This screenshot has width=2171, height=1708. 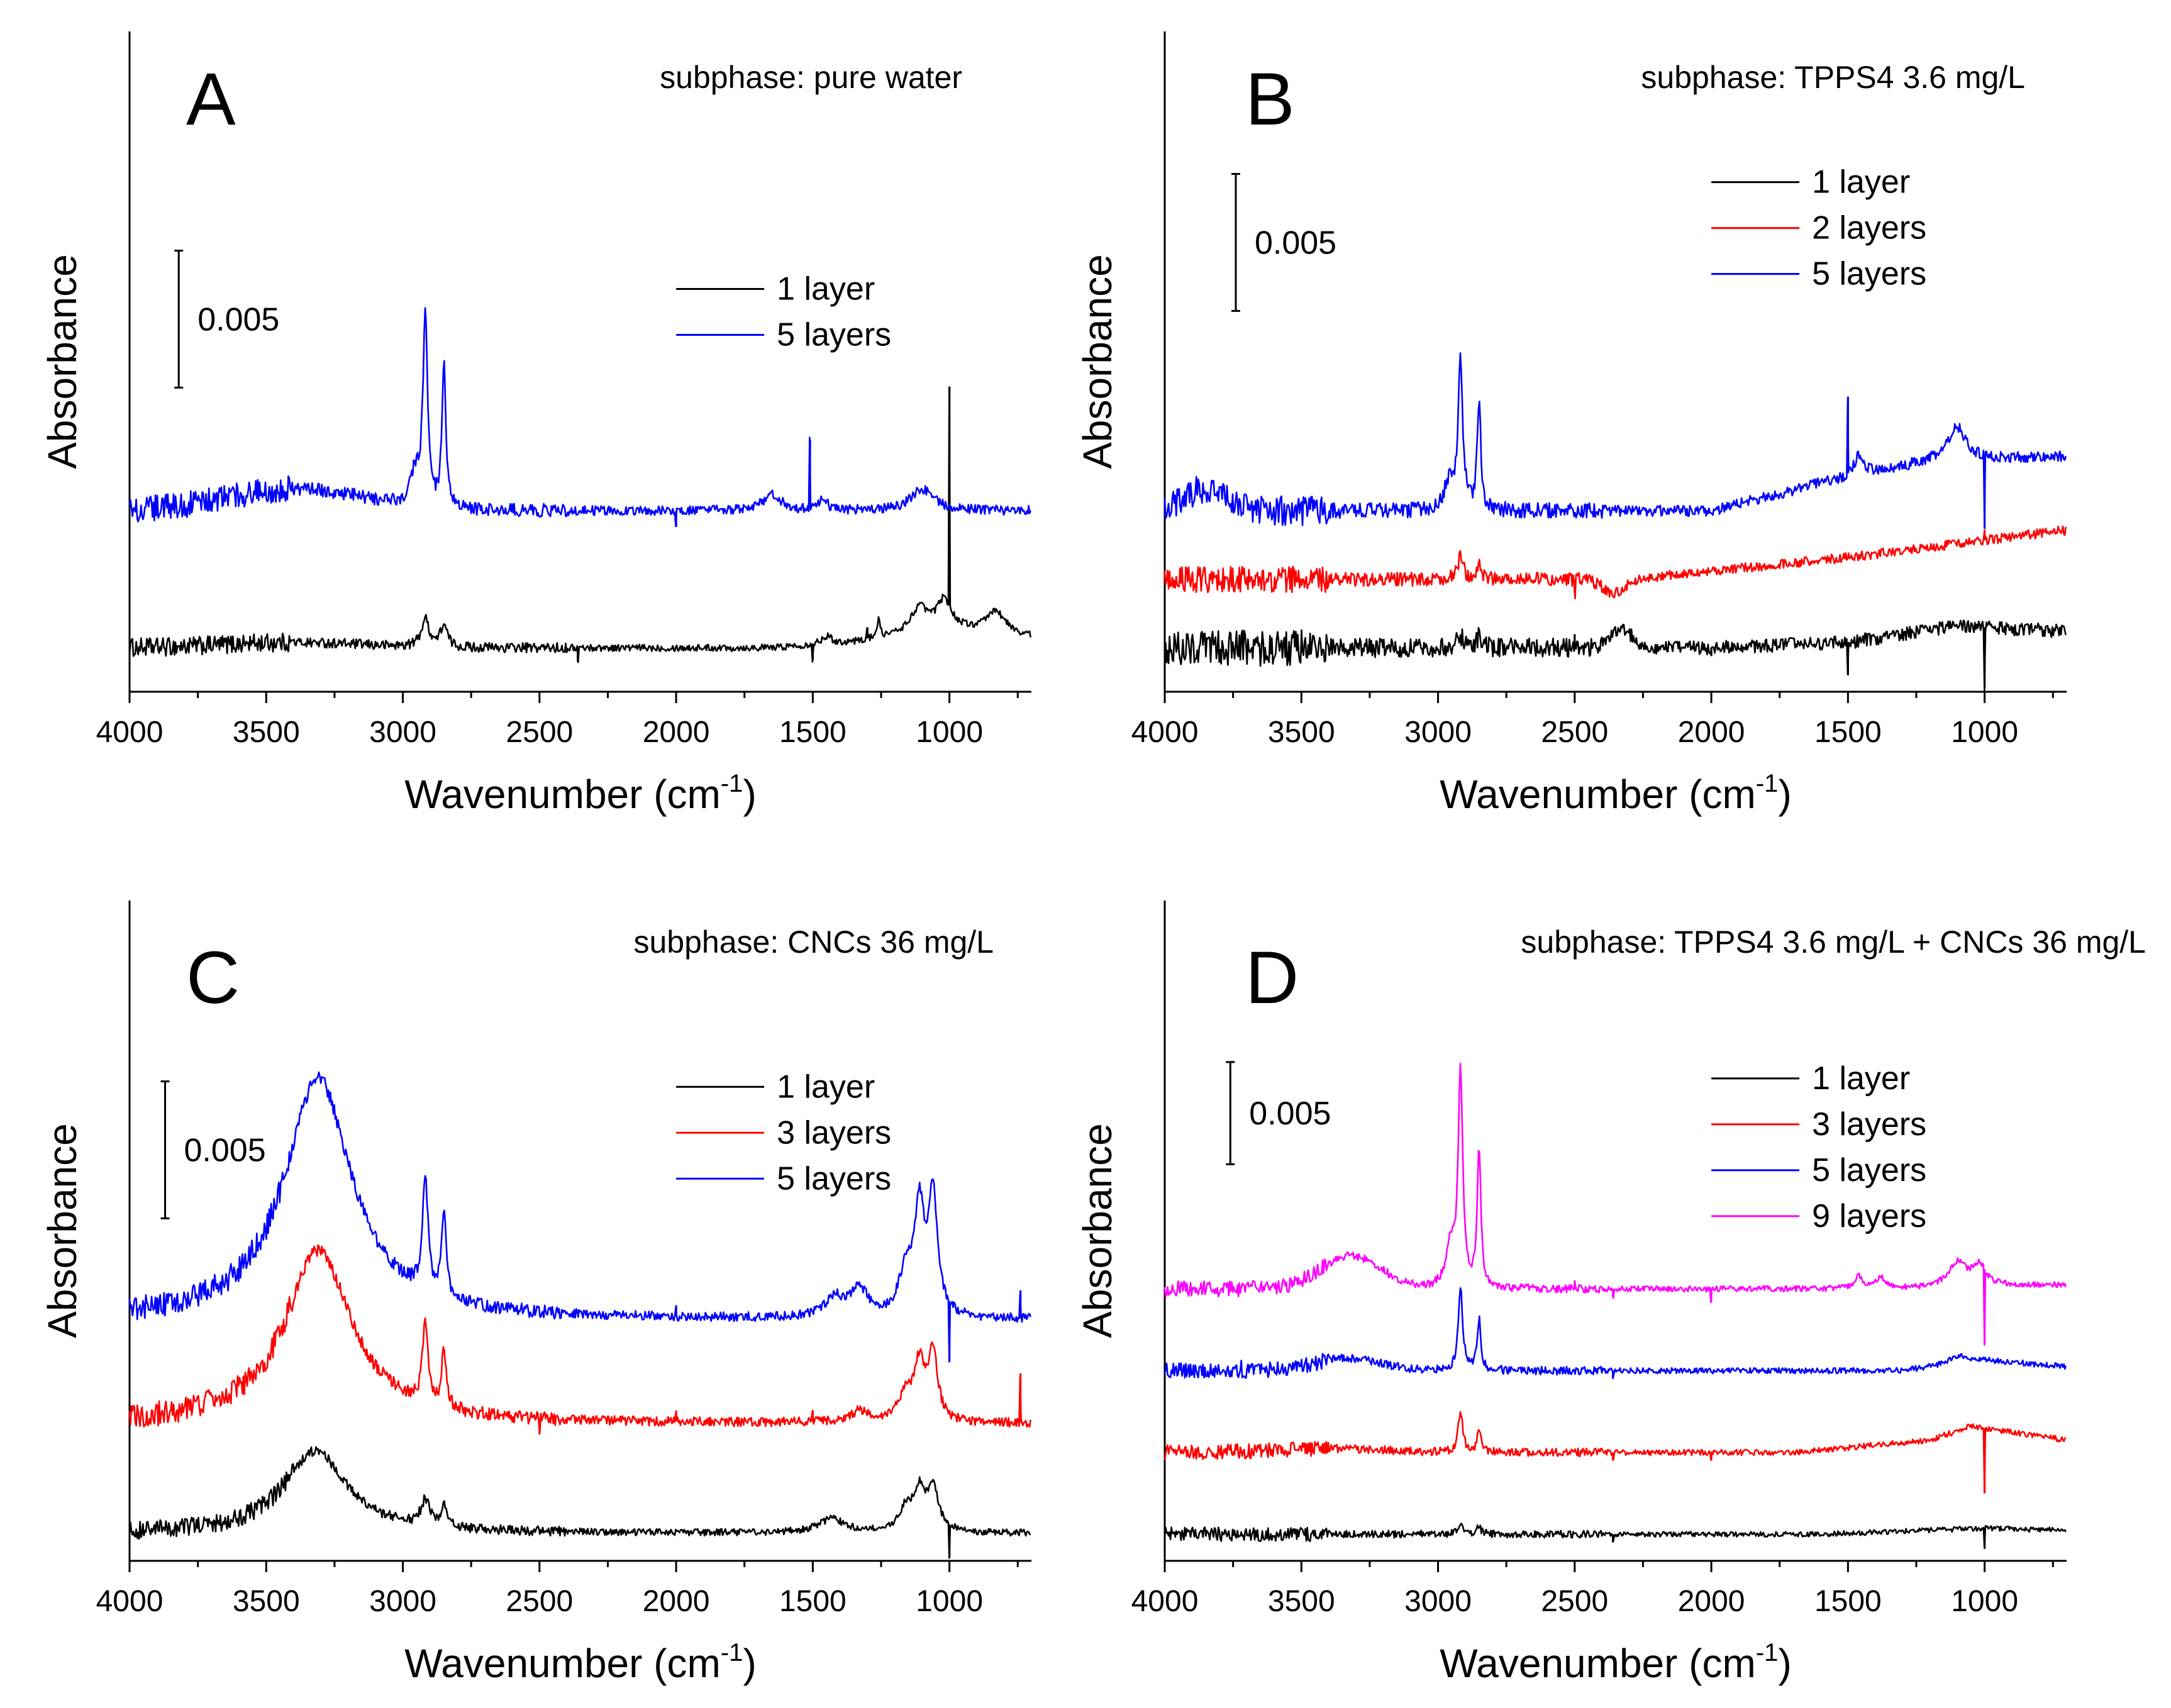 What do you see at coordinates (1833, 77) in the screenshot?
I see `panel-subtitle: subphase: TPPS4 3.6 mg/L` at bounding box center [1833, 77].